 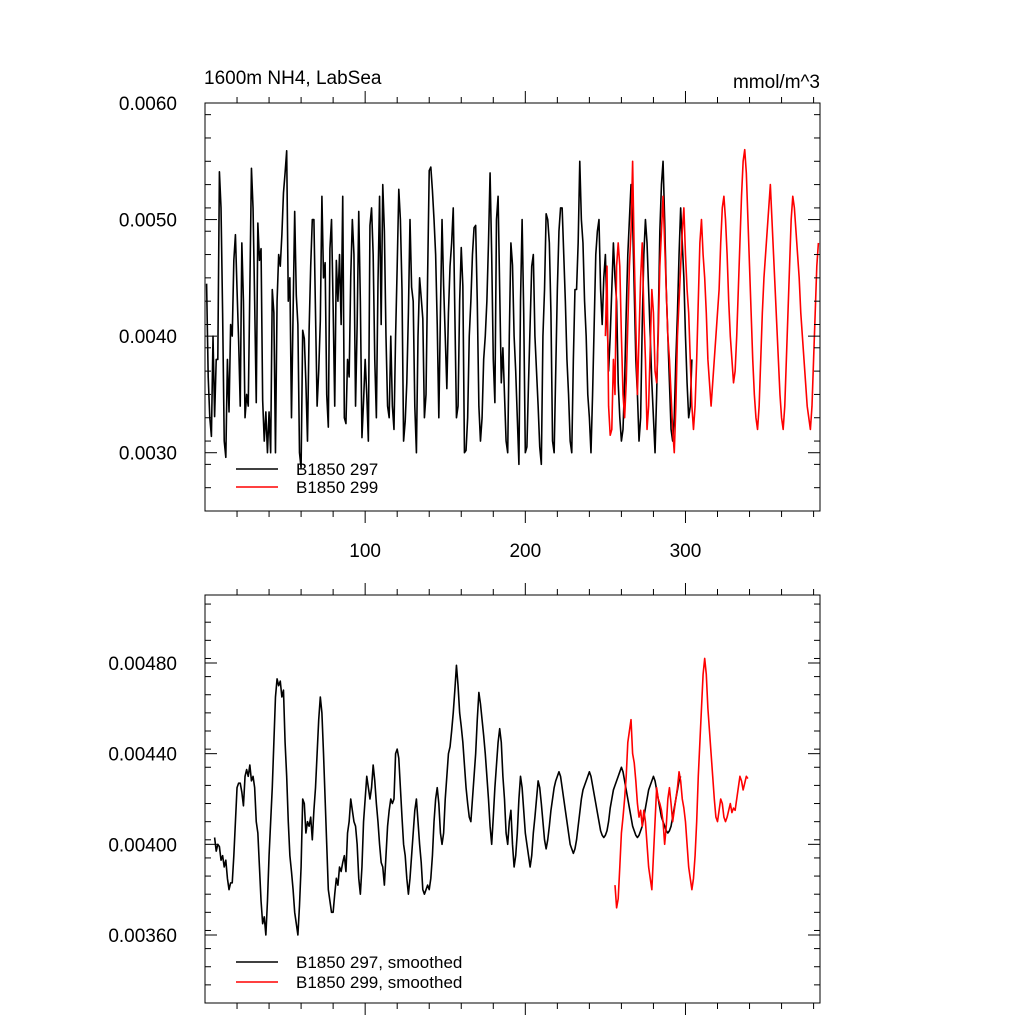 I want to click on top-chart-title: 1600m NH4, LabSea, so click(x=293, y=78).